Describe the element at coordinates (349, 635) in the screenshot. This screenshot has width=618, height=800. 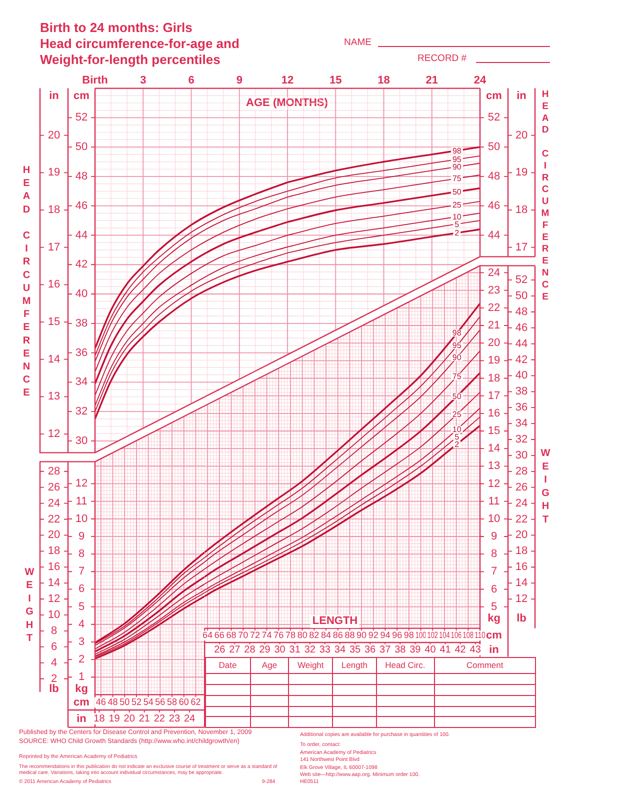
I see `x-tick-label: 88` at that location.